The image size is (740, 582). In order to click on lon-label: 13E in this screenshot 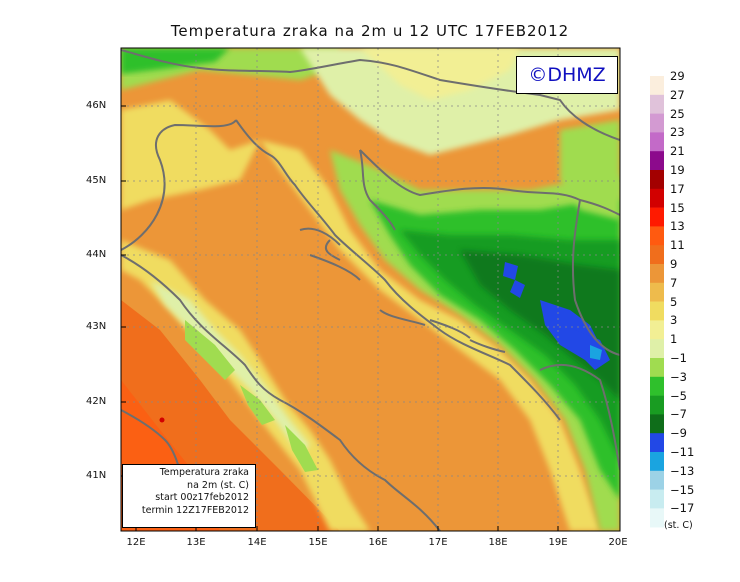, I will do `click(196, 542)`.